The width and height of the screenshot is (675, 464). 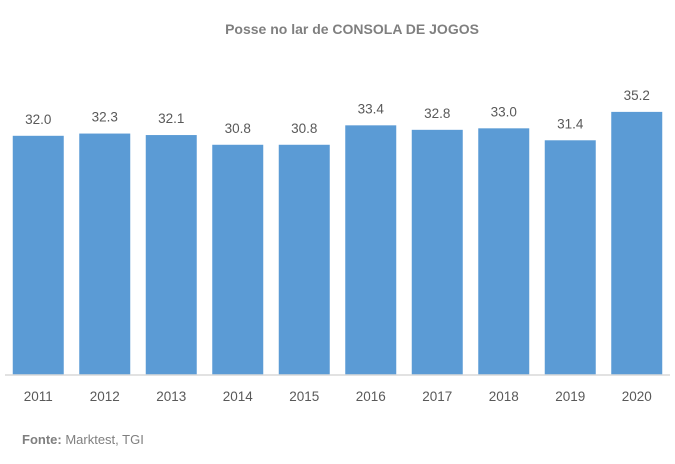 What do you see at coordinates (352, 29) in the screenshot?
I see `chart-title: Posse no lar de CONSOLA DE JOGOS` at bounding box center [352, 29].